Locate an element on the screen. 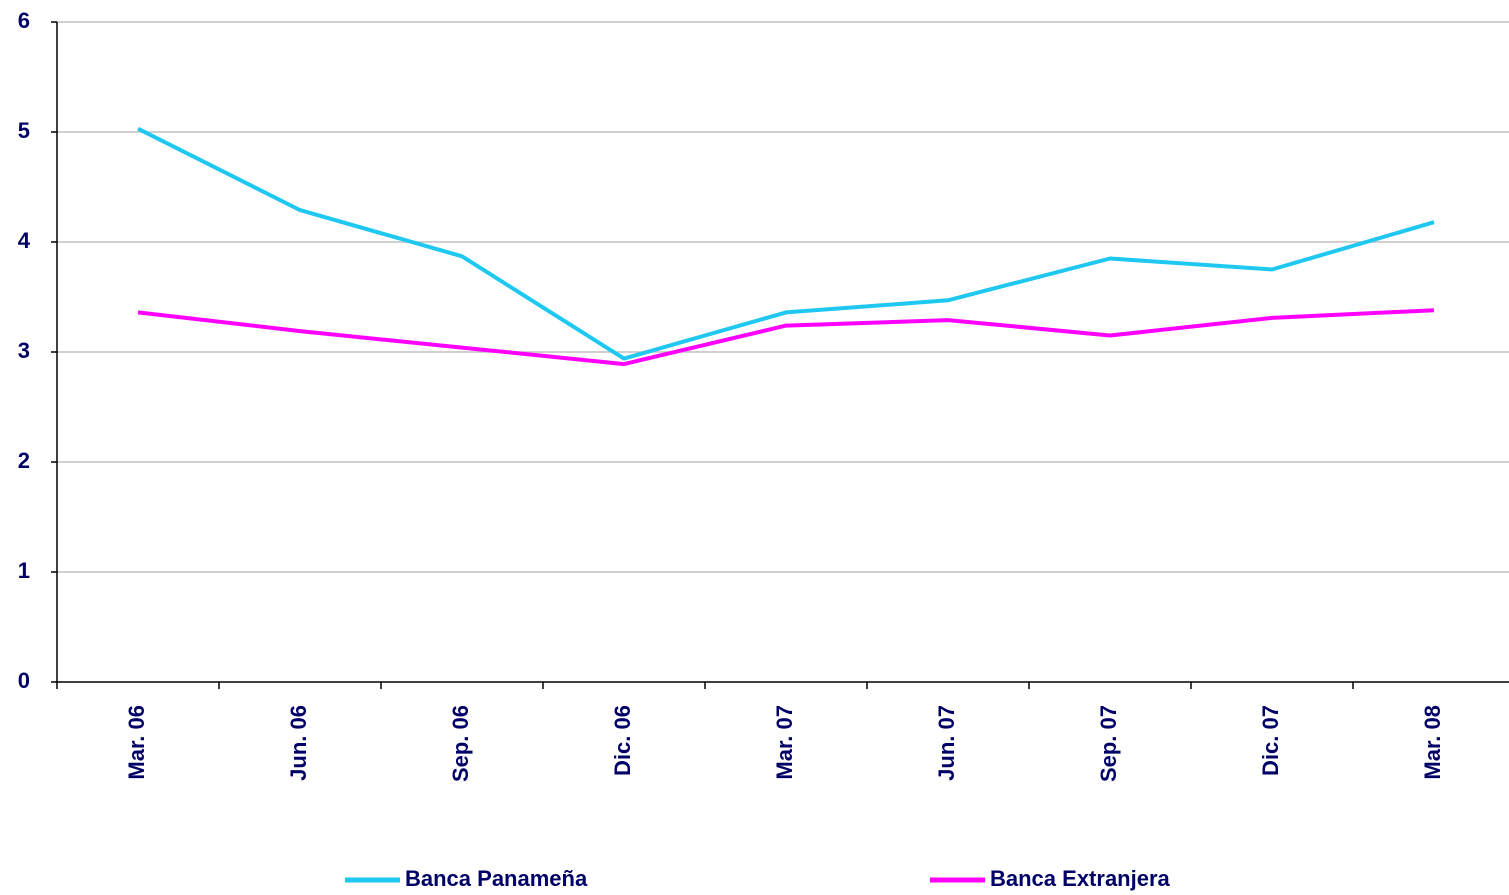 The image size is (1509, 895). x-tick-label: Mar. 06 is located at coordinates (136, 742).